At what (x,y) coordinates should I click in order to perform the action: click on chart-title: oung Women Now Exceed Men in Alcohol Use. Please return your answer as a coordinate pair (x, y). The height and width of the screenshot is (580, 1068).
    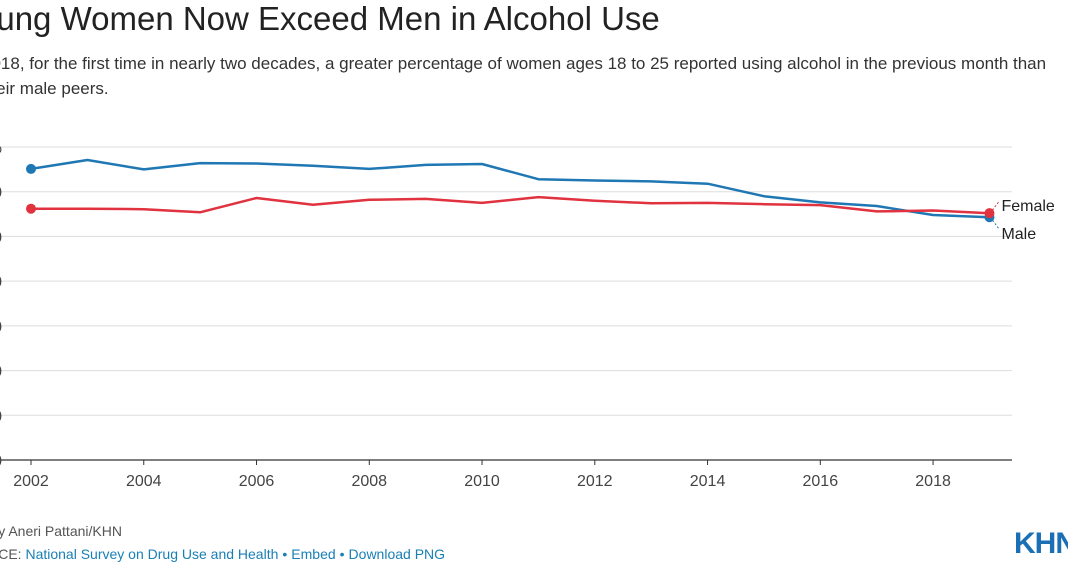
    Looking at the image, I should click on (330, 18).